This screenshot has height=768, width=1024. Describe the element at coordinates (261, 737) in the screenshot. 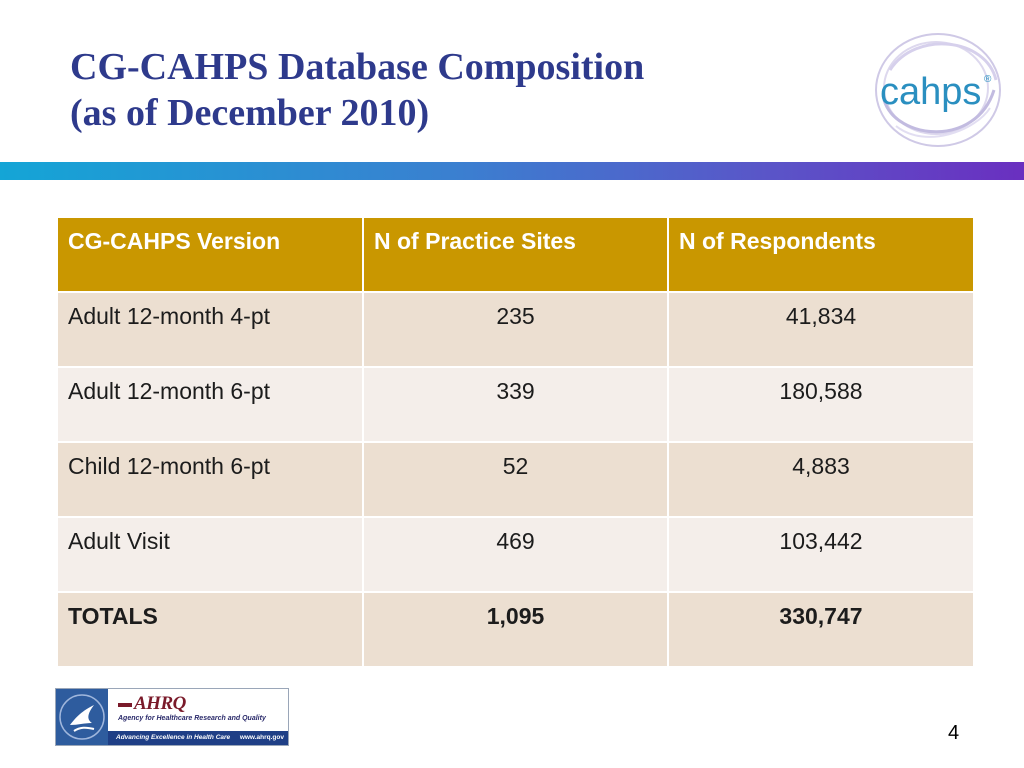

I see `ahrq-url: www.ahrq.gov` at that location.